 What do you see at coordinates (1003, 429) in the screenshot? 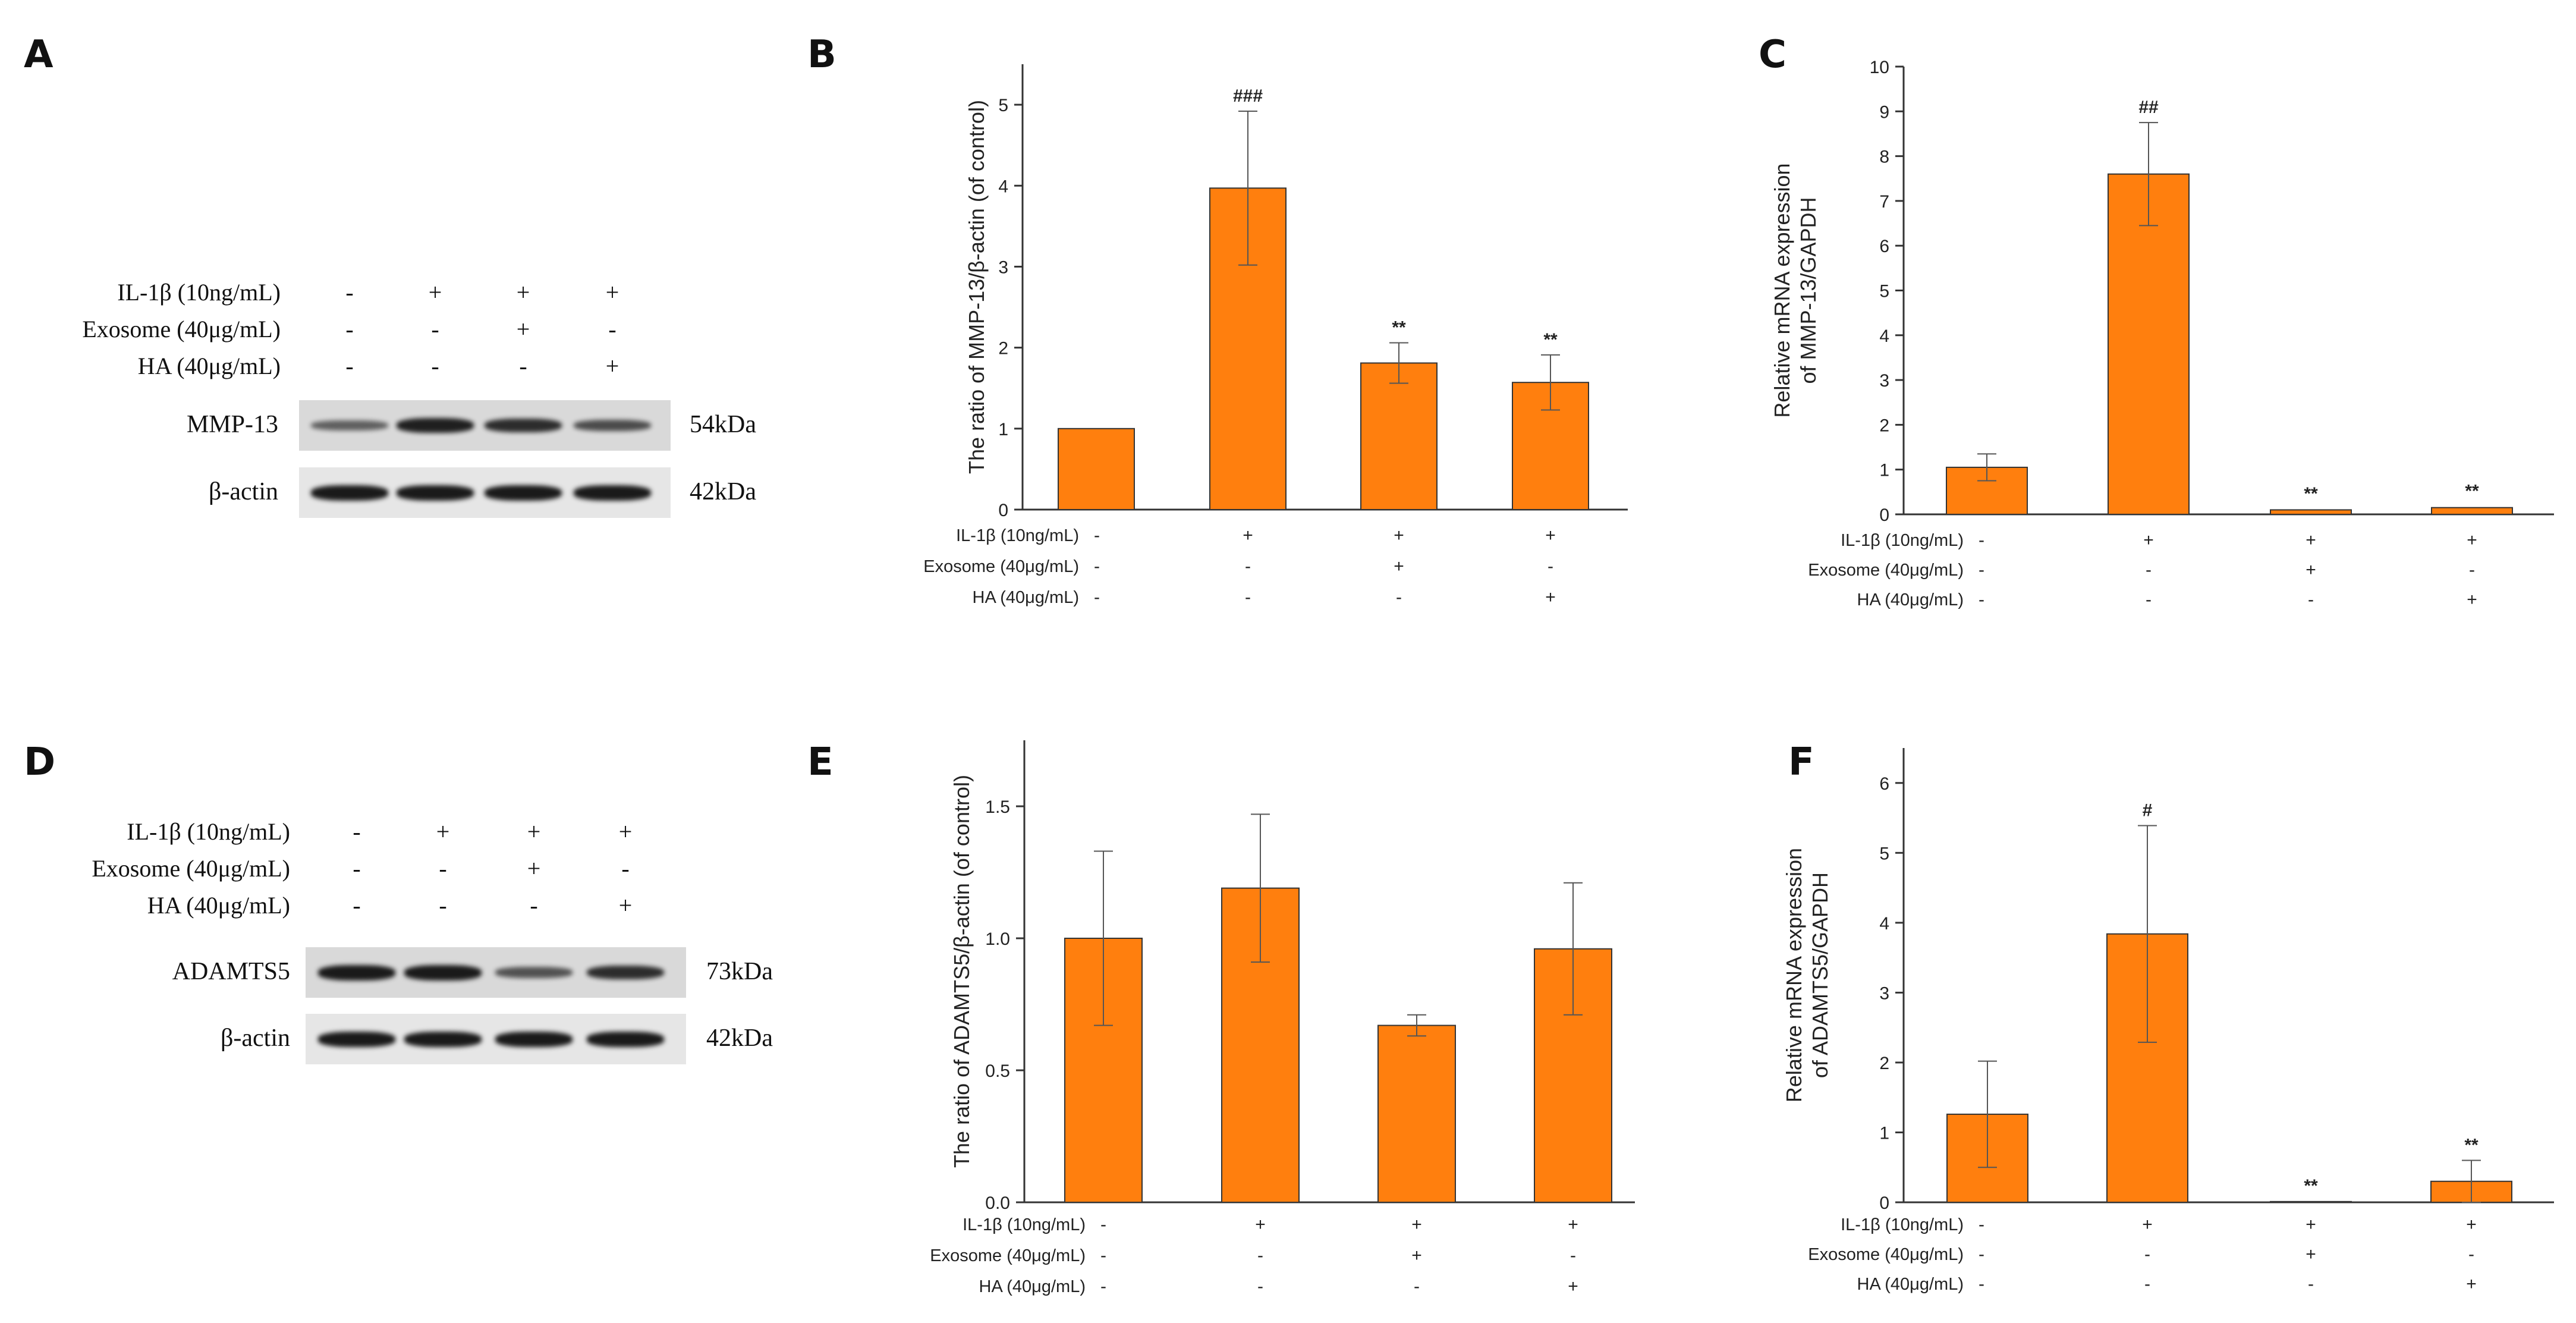
I see `y-tick-label: 1` at bounding box center [1003, 429].